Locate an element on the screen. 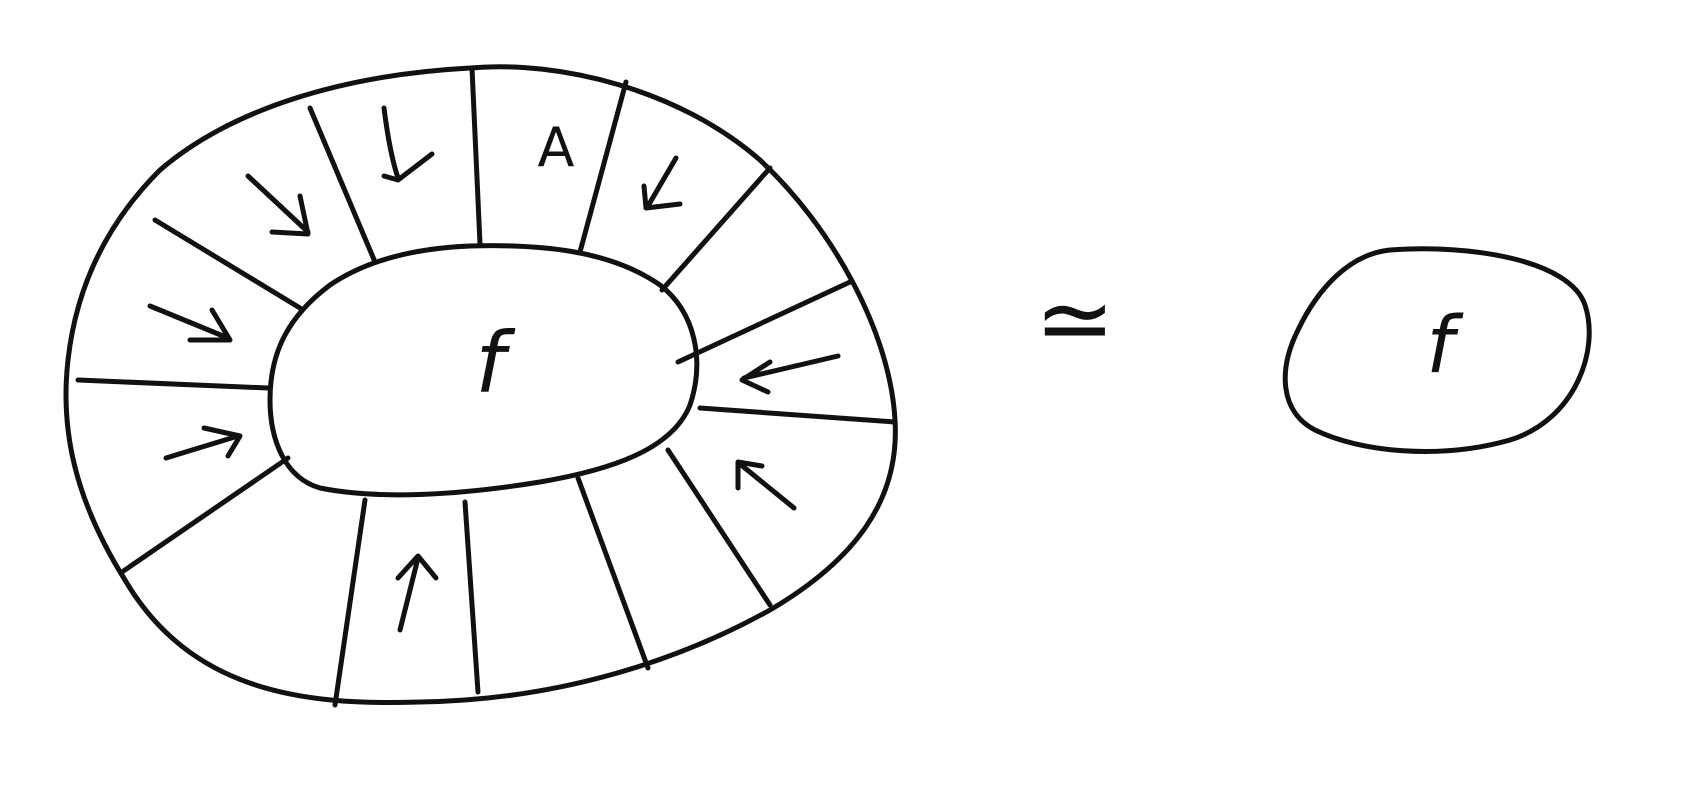  inner-label-f: f is located at coordinates (495, 363).